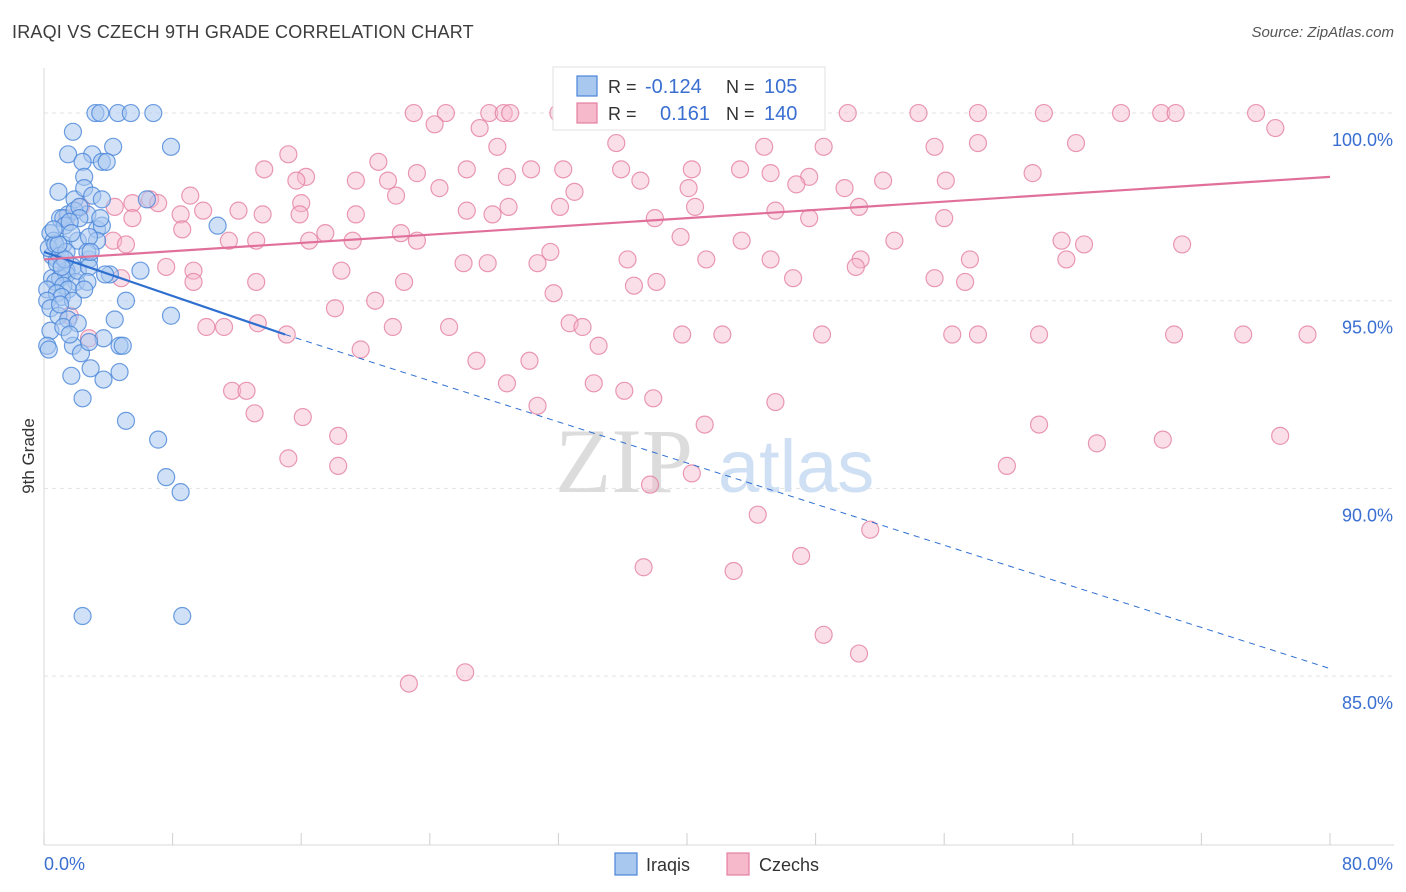 The height and width of the screenshot is (892, 1406). I want to click on x-tick-label-min: 0.0%, so click(64, 864).